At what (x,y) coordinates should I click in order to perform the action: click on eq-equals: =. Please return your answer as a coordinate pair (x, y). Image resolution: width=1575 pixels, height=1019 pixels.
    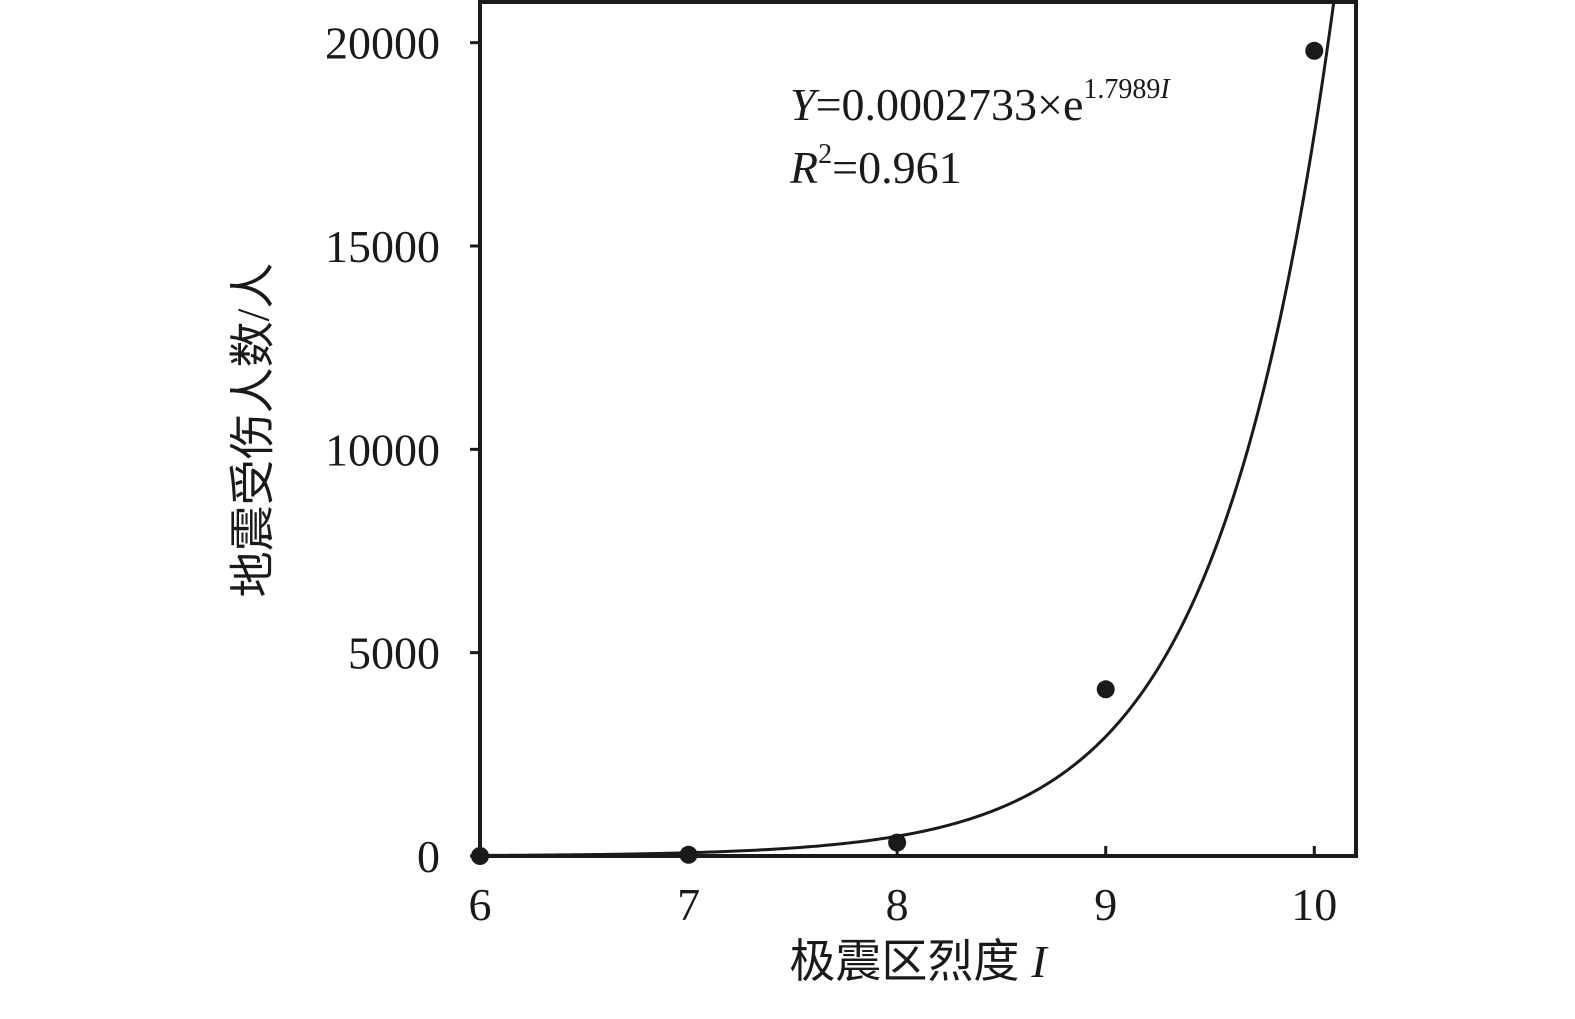
    Looking at the image, I should click on (829, 104).